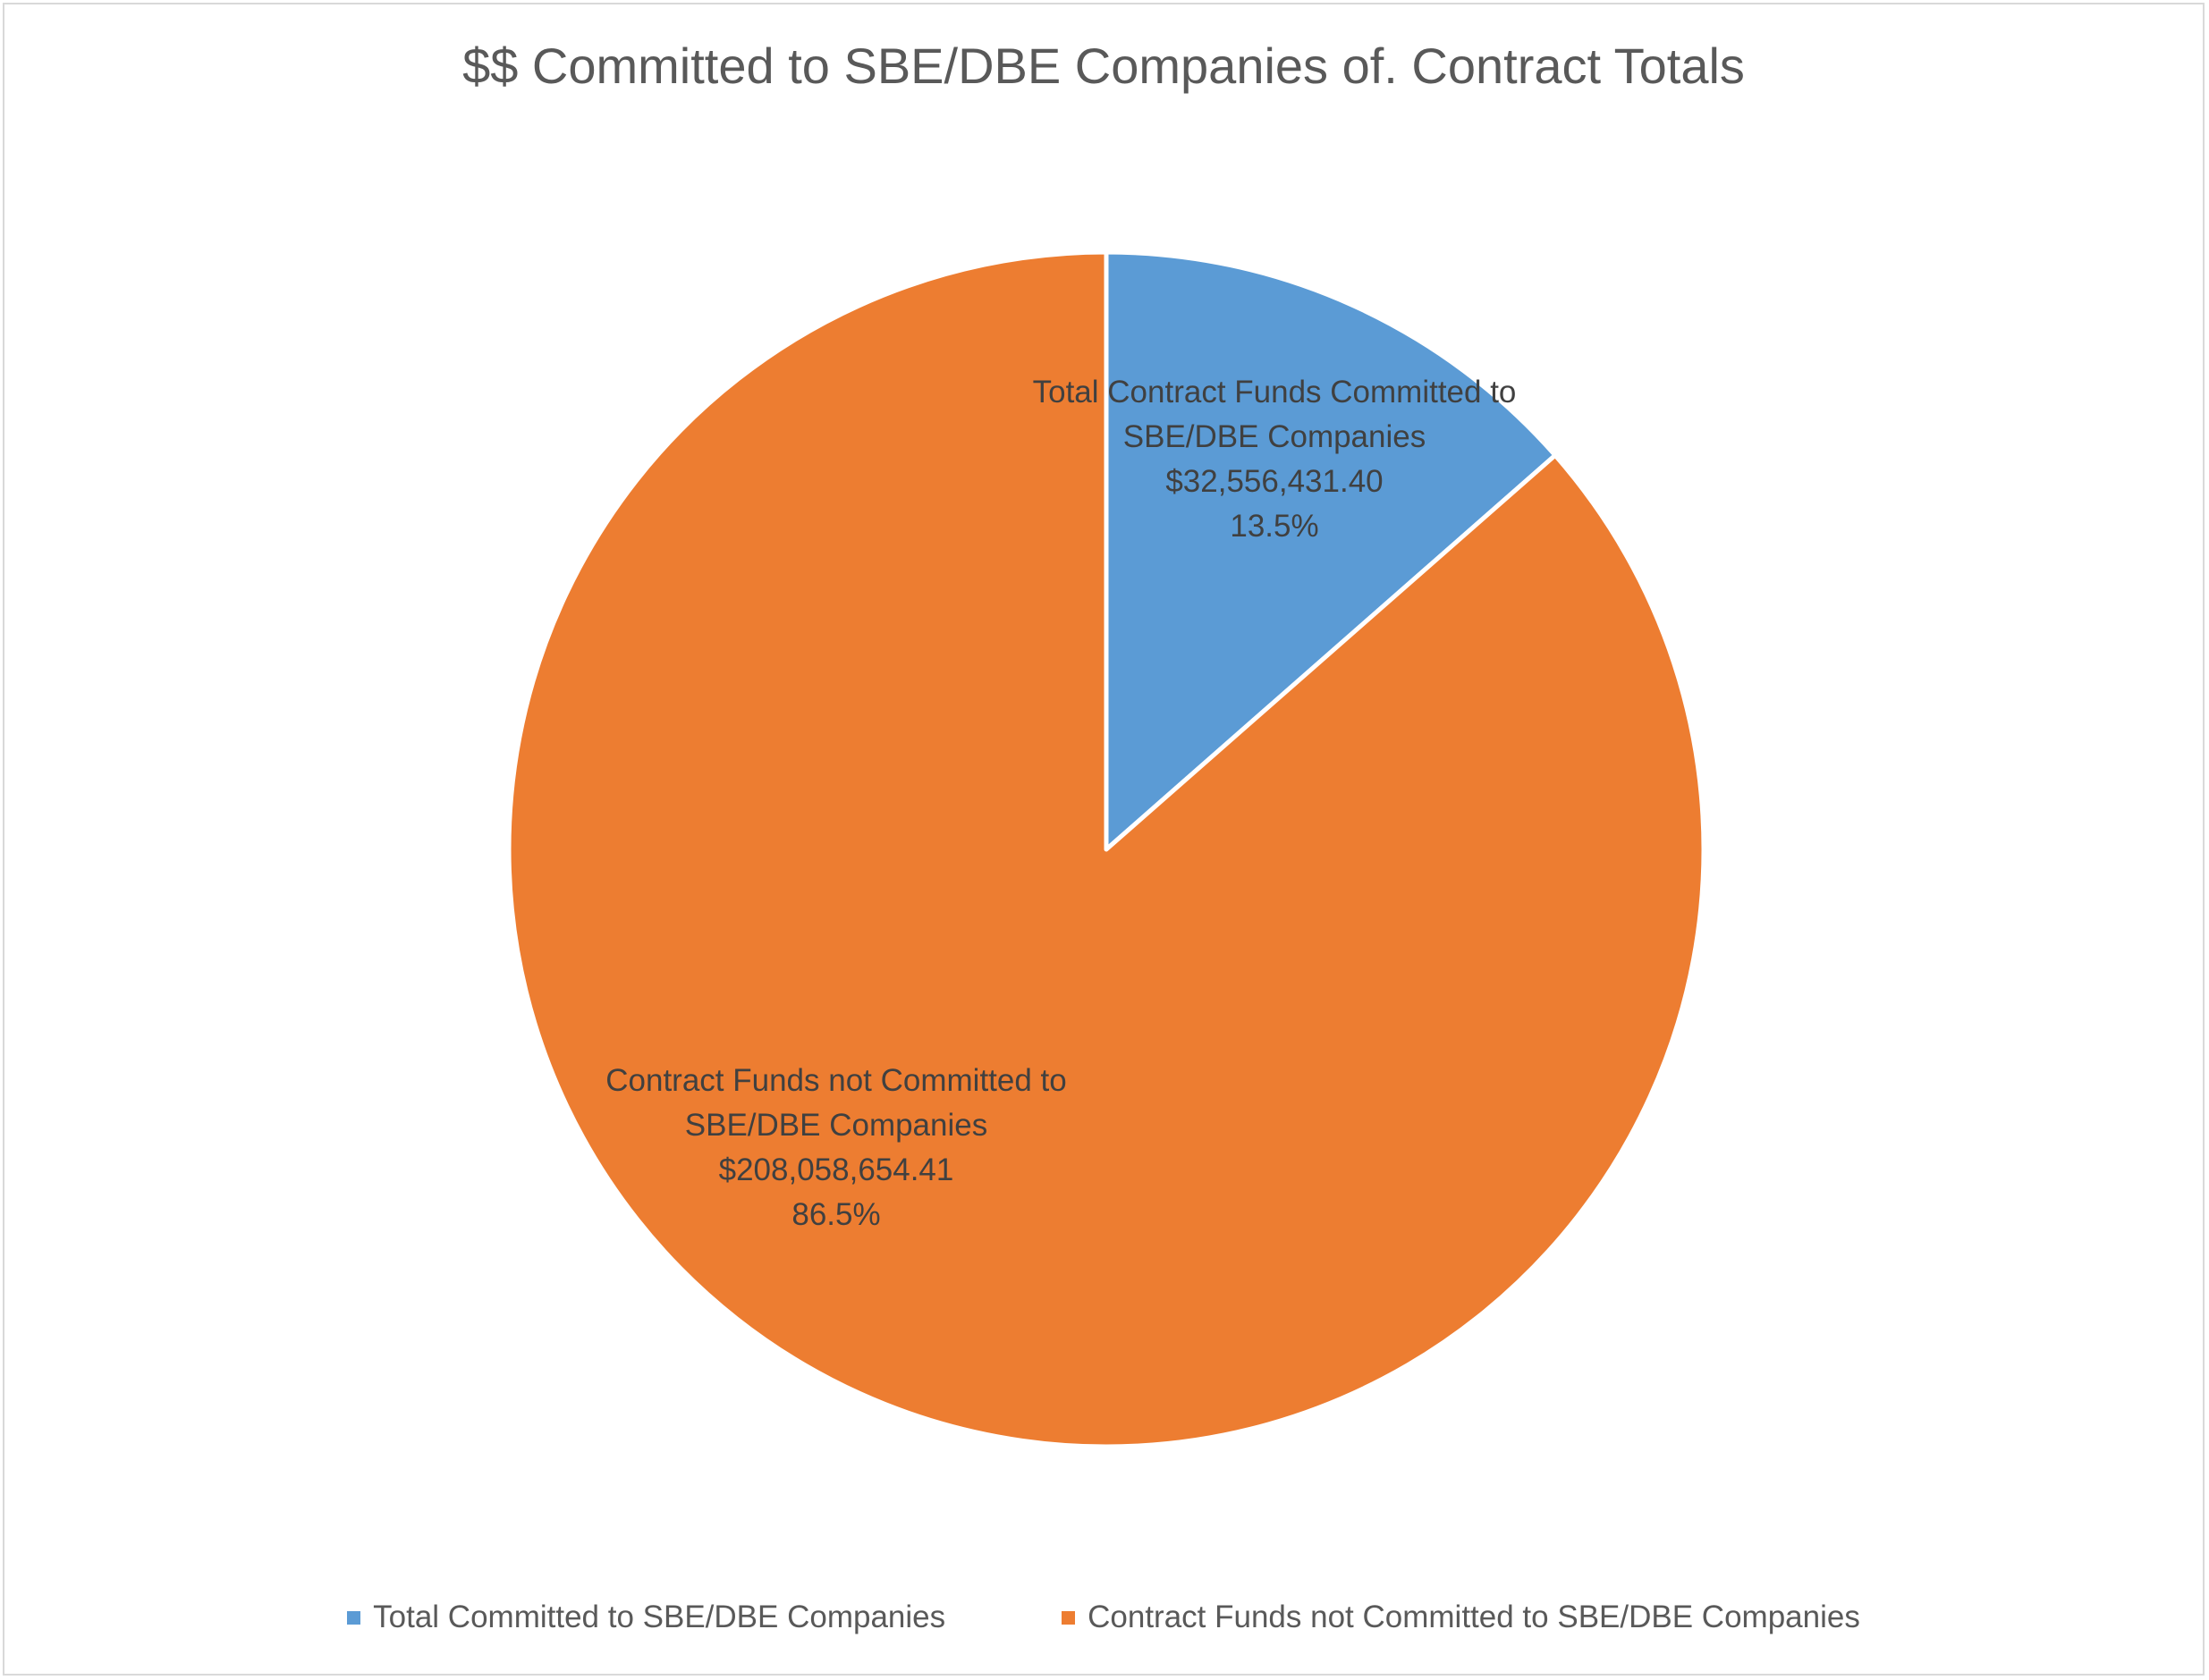 Image resolution: width=2209 pixels, height=1680 pixels. What do you see at coordinates (1274, 482) in the screenshot?
I see `data-label-line: $32,556,431.40` at bounding box center [1274, 482].